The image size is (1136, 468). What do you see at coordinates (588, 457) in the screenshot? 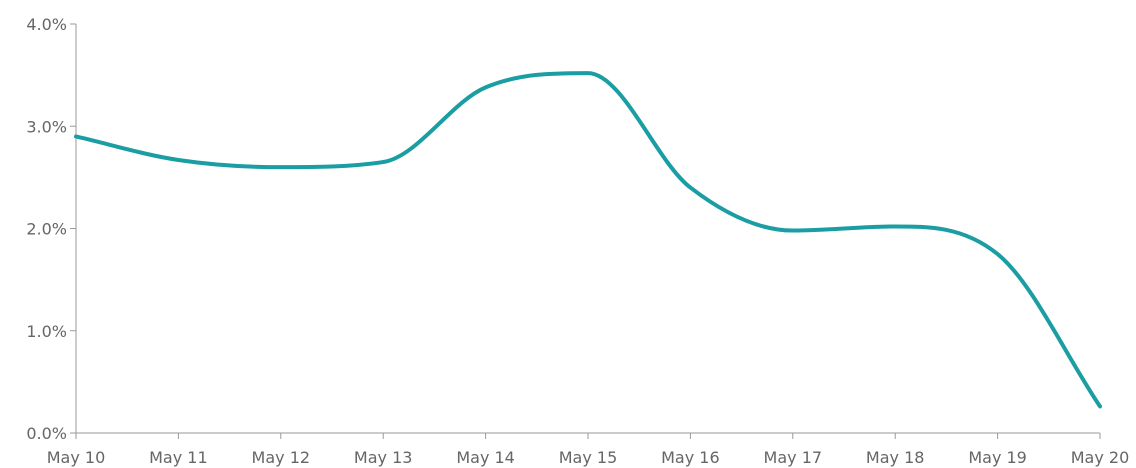
I see `x-tick-label: May 15` at bounding box center [588, 457].